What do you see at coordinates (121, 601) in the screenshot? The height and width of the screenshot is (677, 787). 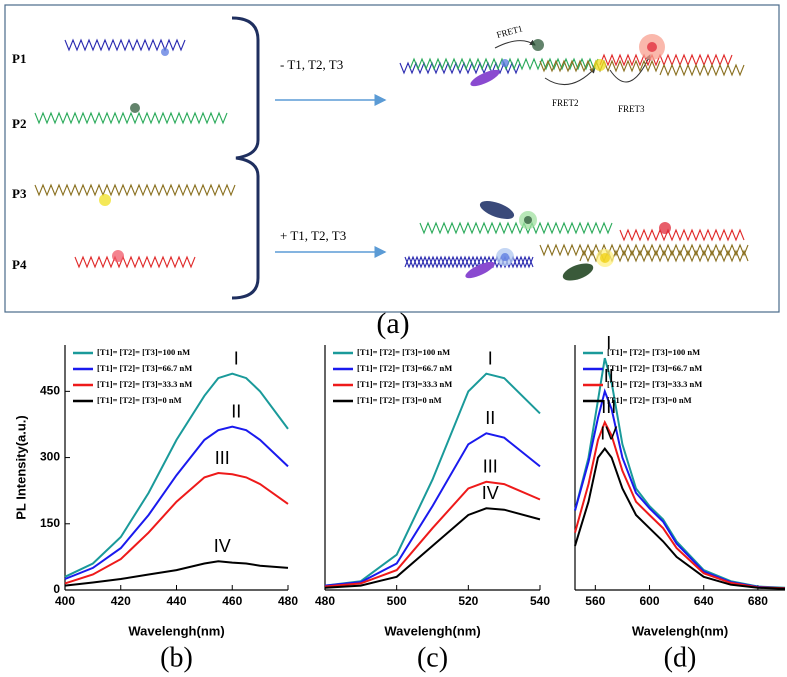 I see `x-tick-label: 420` at bounding box center [121, 601].